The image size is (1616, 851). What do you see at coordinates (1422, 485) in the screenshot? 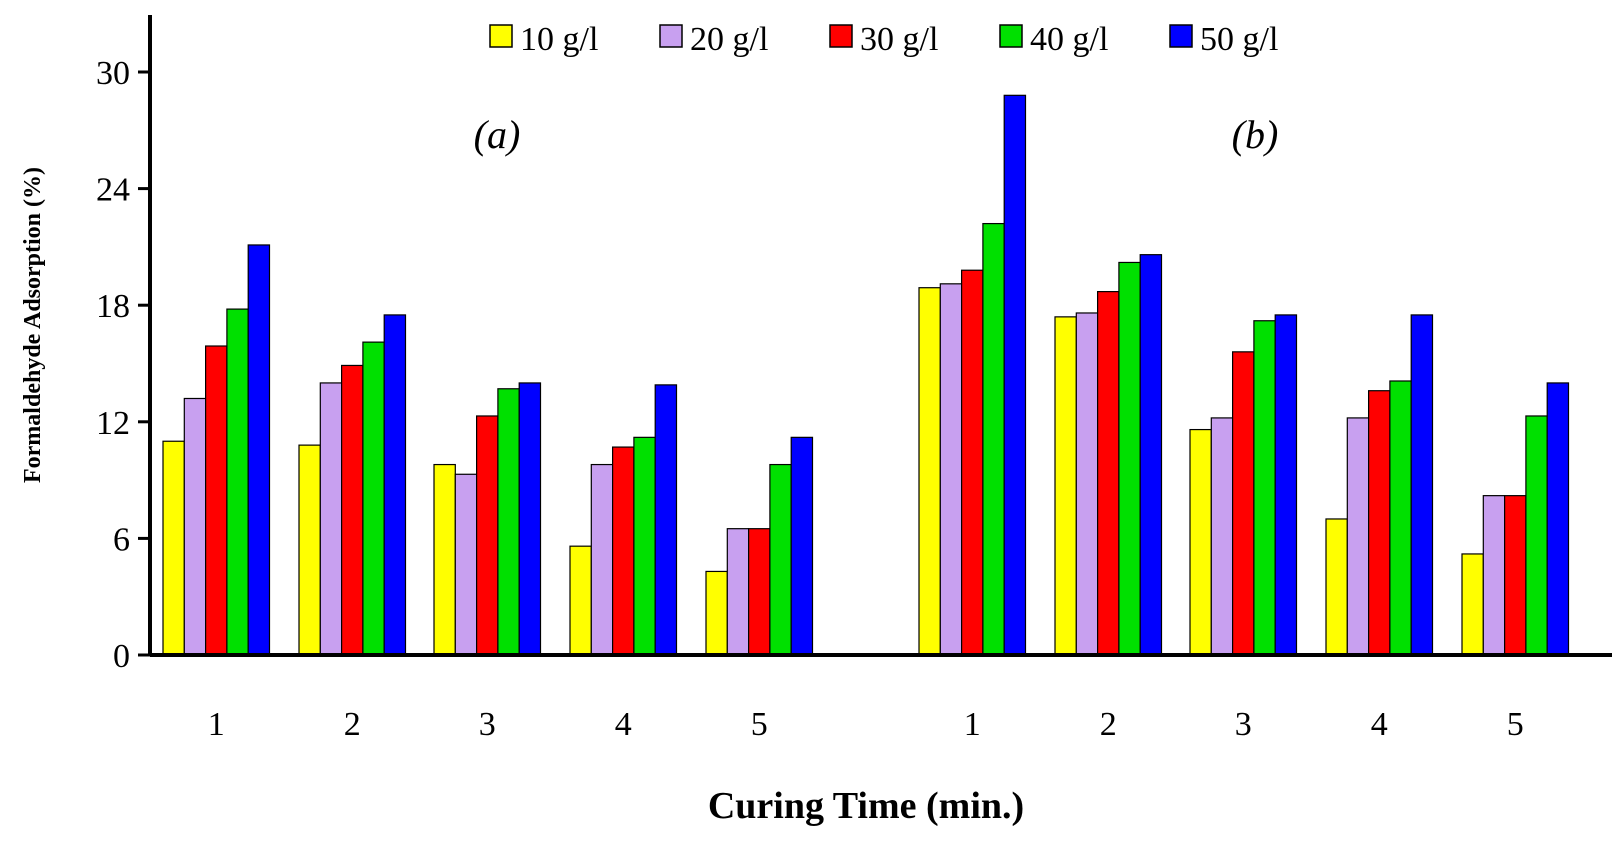
I see `bar-panel-b-t4-50gl` at bounding box center [1422, 485].